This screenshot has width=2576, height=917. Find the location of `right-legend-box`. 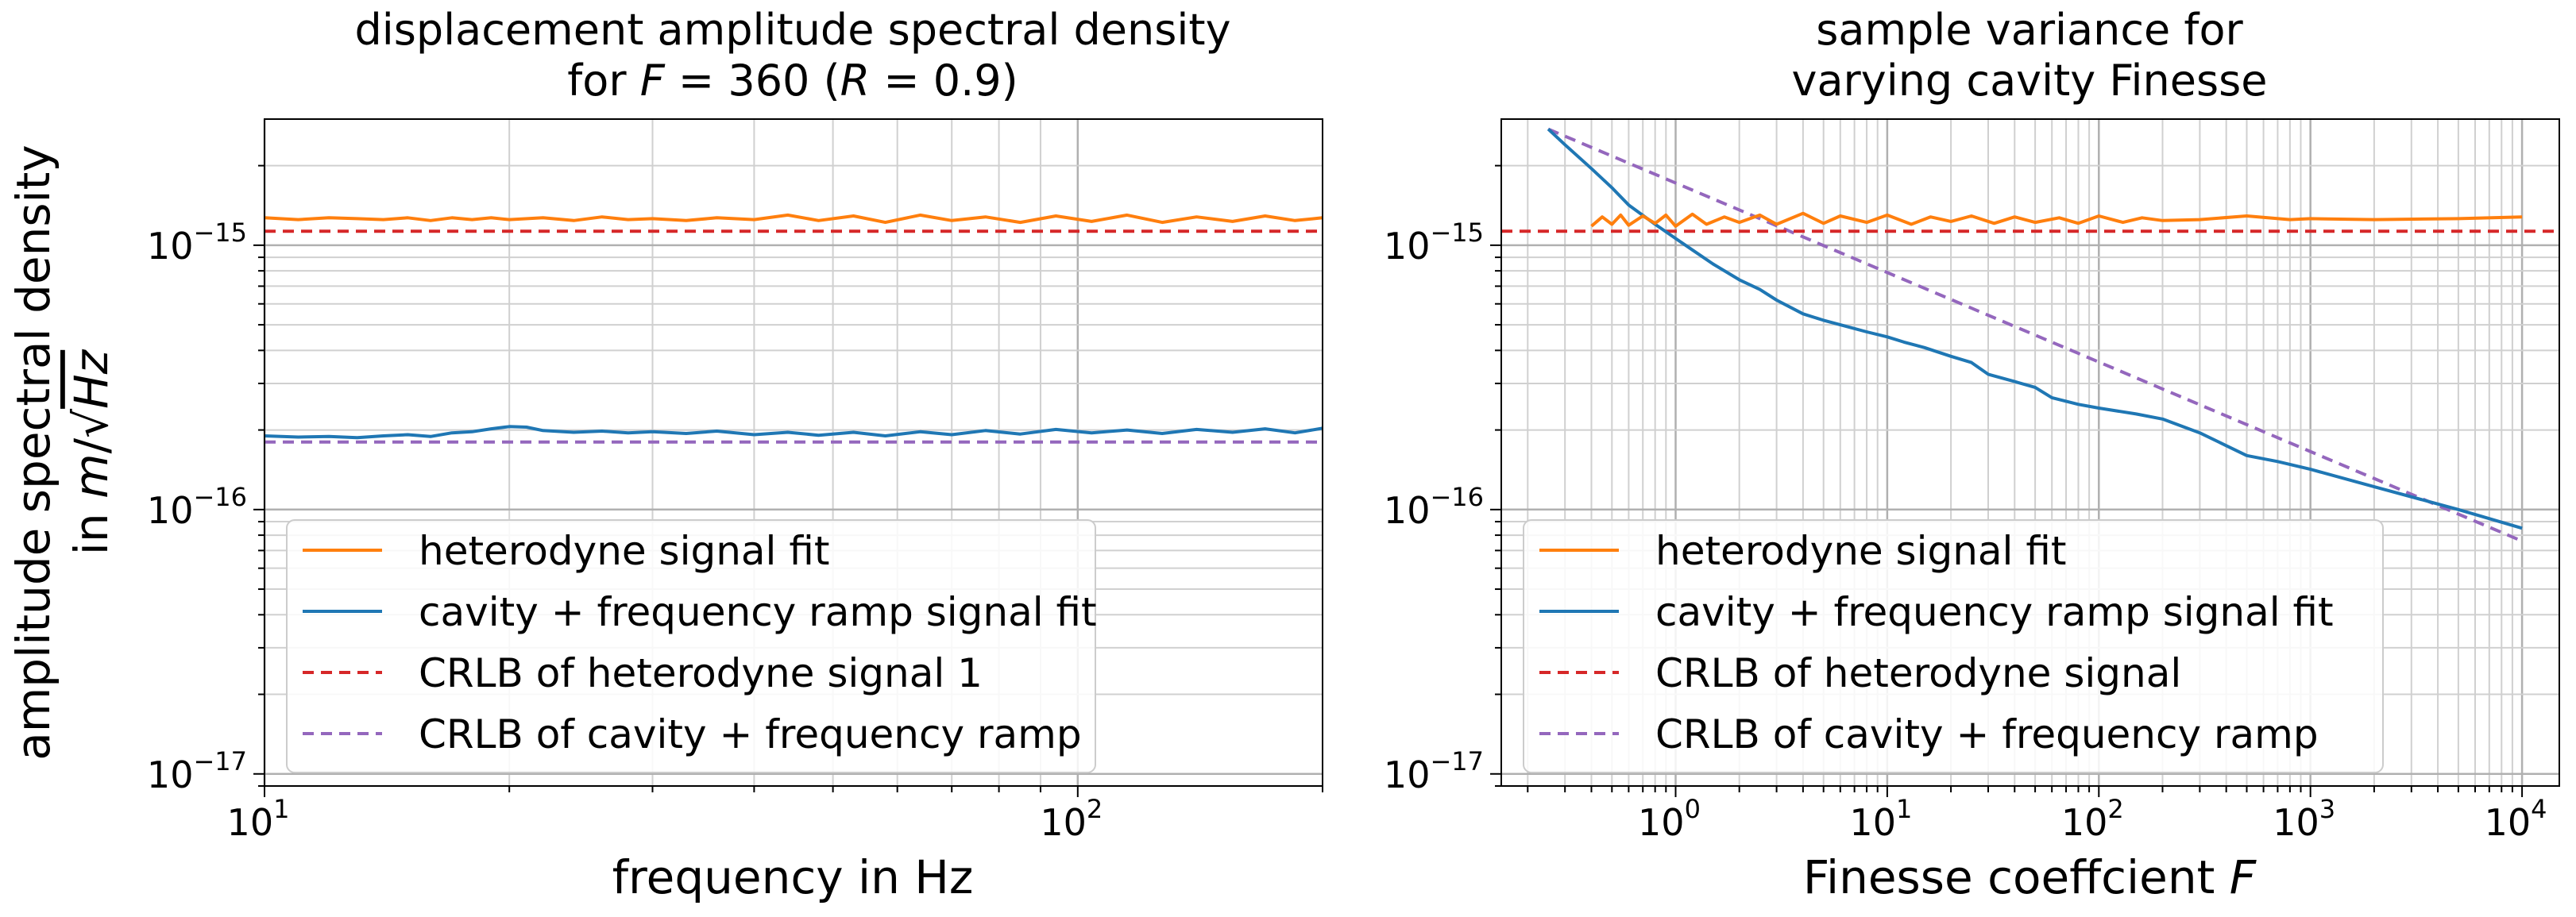

right-legend-box is located at coordinates (1953, 646).